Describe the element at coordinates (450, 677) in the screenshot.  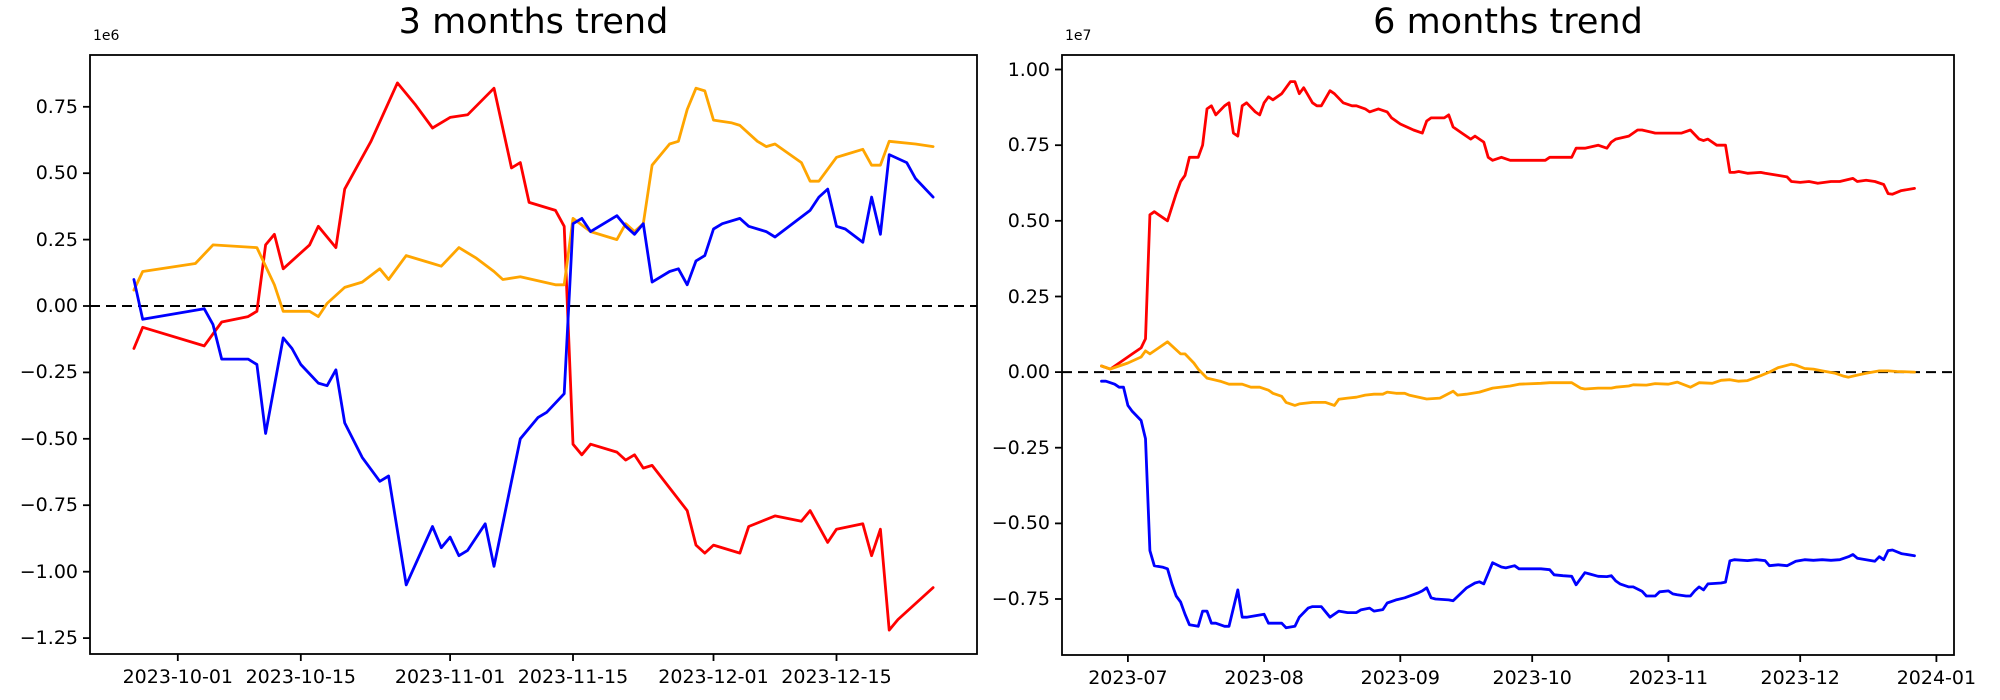
I see `x-tick-label: 2023-11-01` at that location.